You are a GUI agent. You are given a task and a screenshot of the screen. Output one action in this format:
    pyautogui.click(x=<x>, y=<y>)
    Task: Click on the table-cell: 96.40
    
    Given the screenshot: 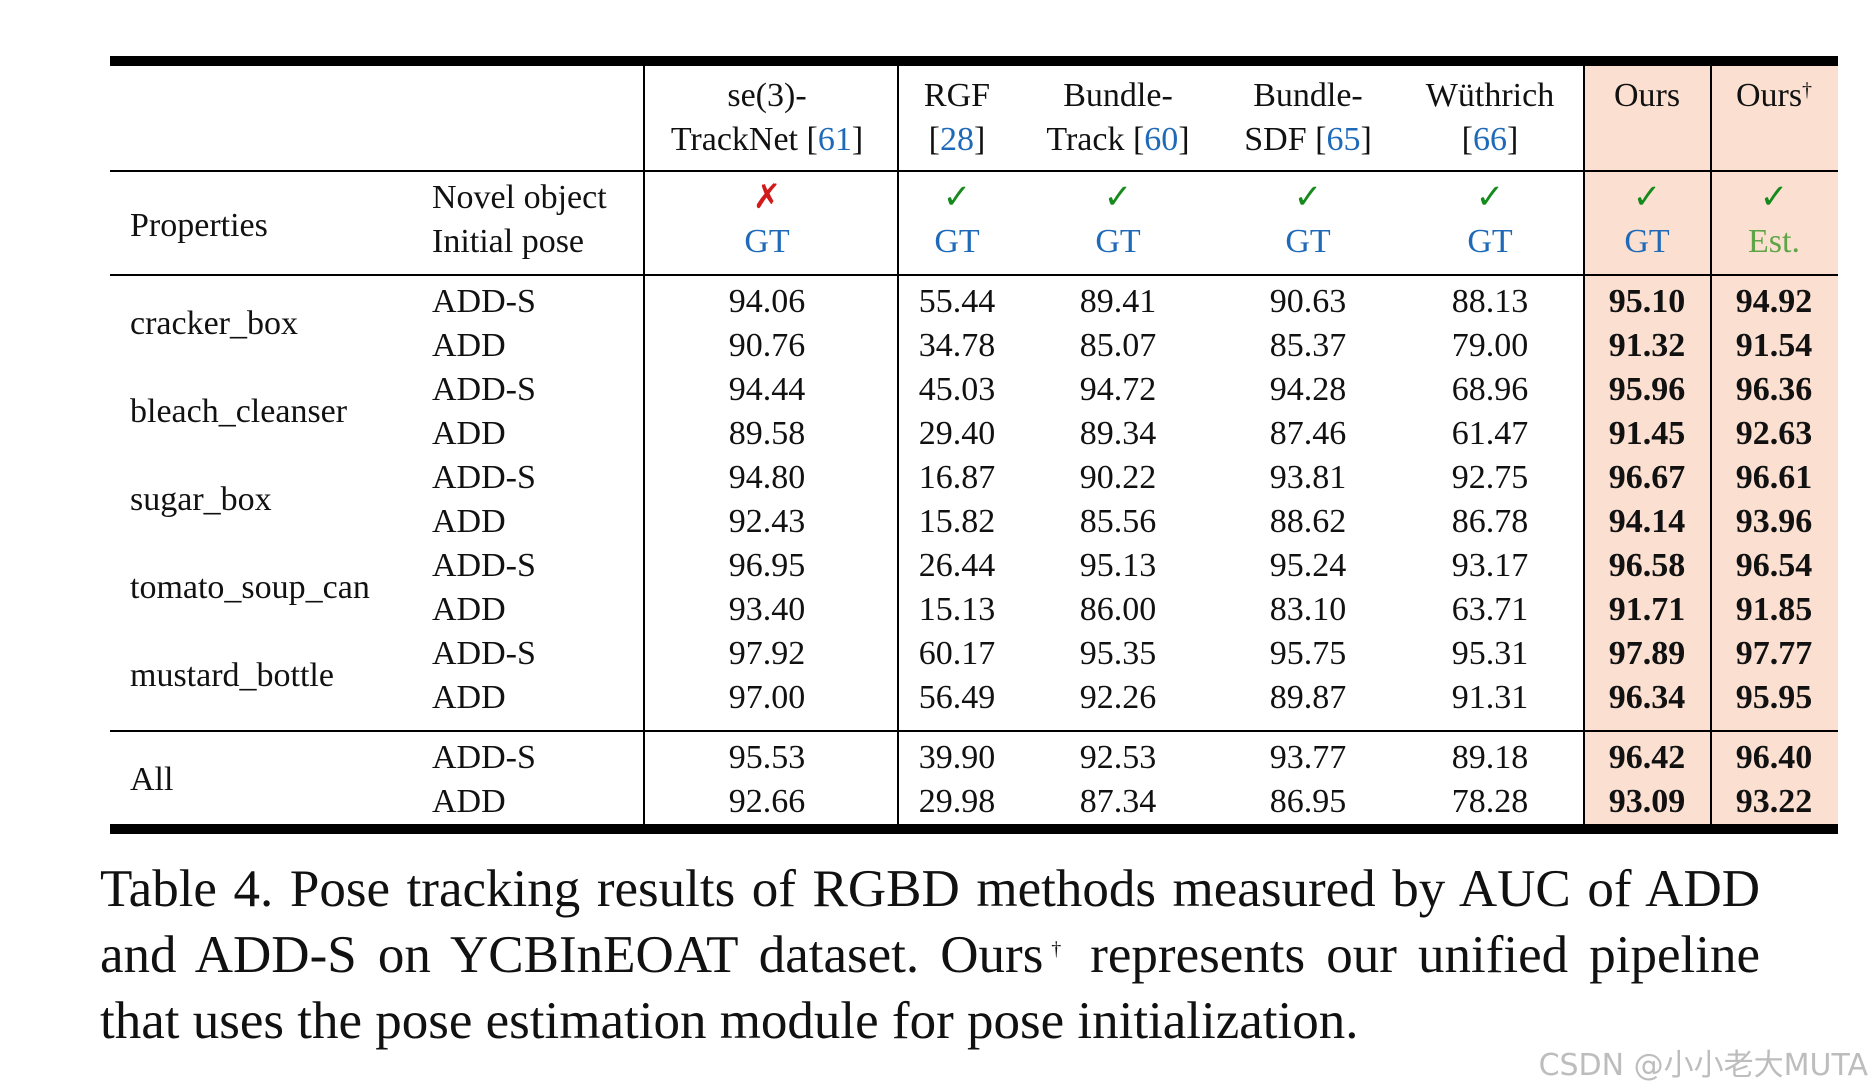 What is the action you would take?
    pyautogui.click(x=1774, y=757)
    